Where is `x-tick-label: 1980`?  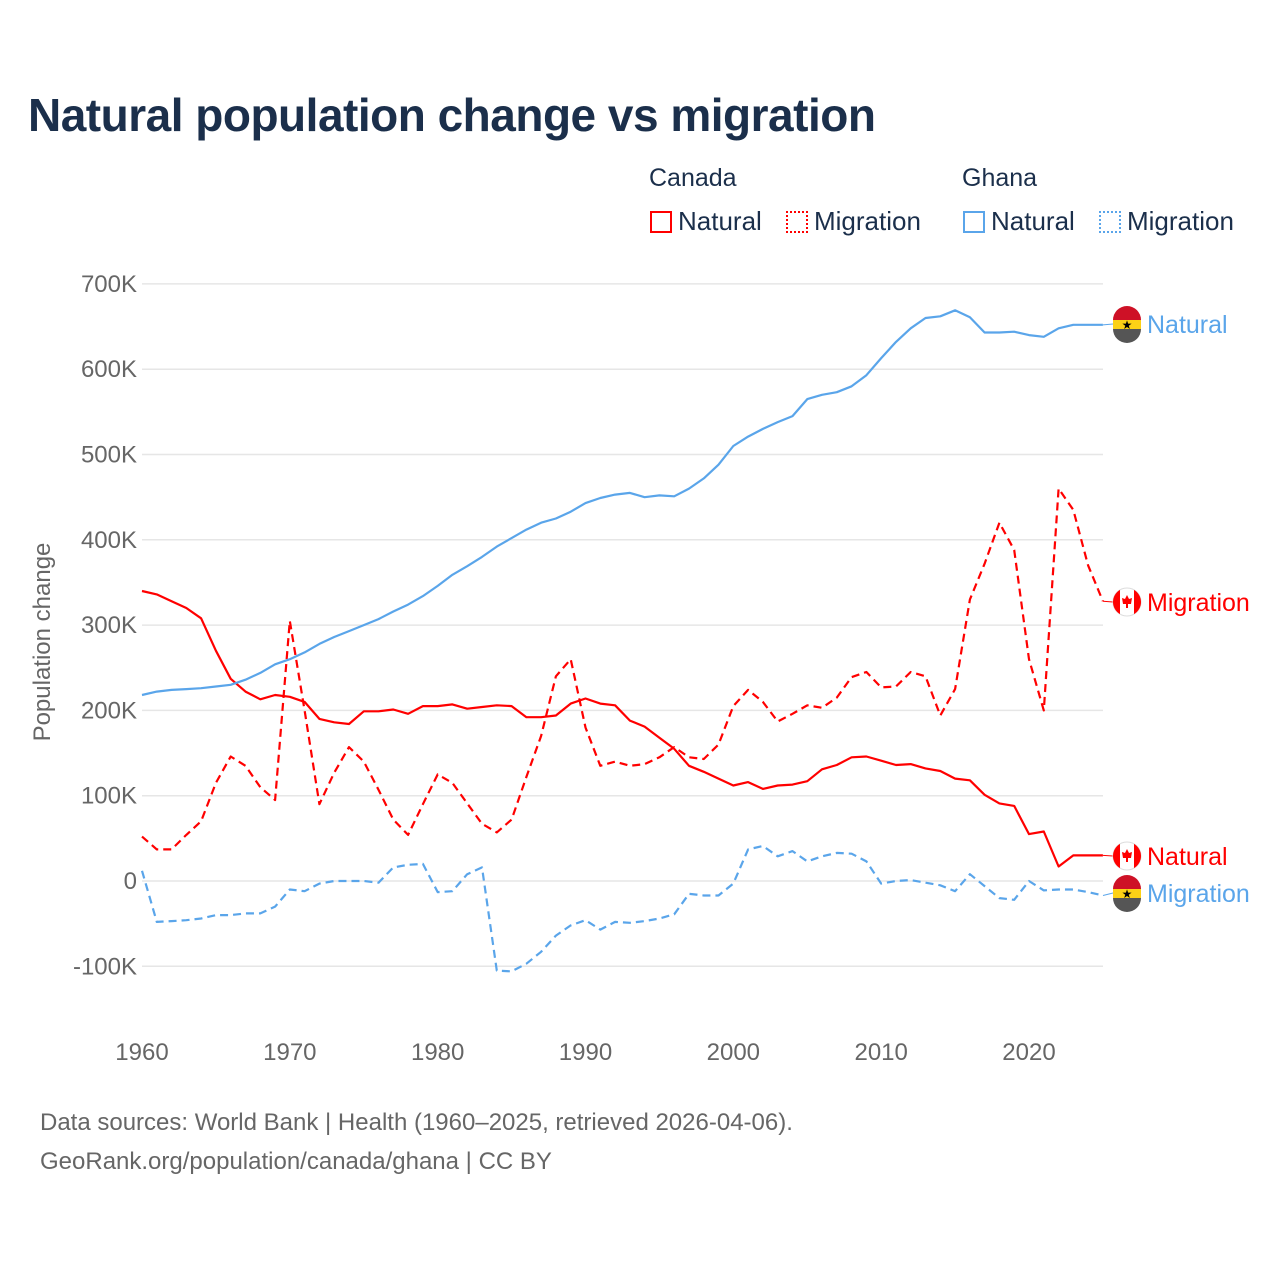 x-tick-label: 1980 is located at coordinates (437, 1052).